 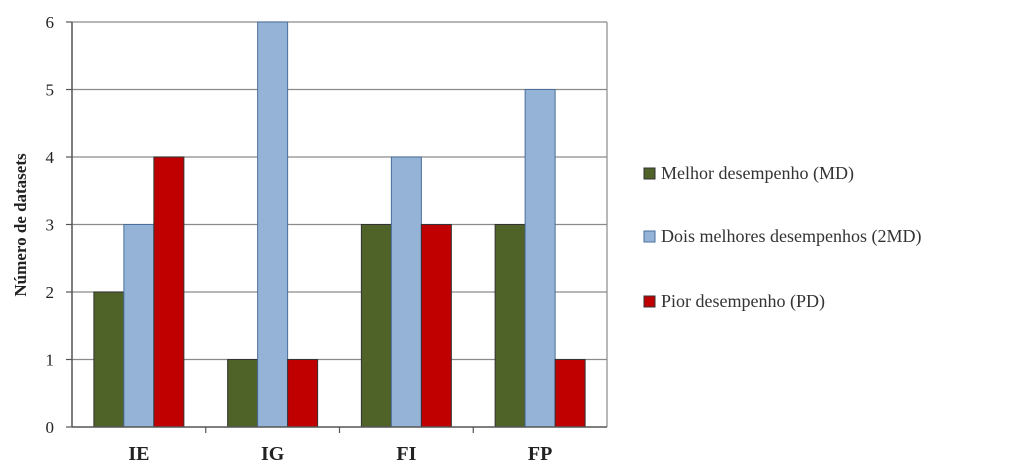 What do you see at coordinates (50, 292) in the screenshot?
I see `y-tick-label: 2` at bounding box center [50, 292].